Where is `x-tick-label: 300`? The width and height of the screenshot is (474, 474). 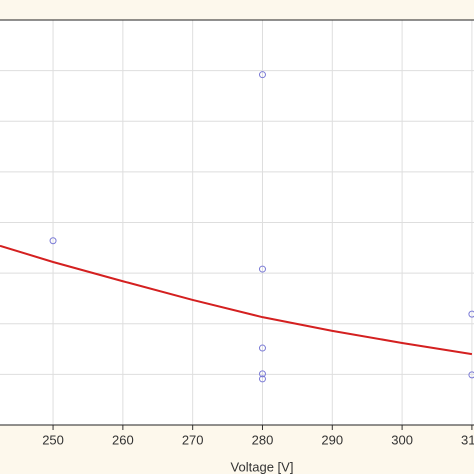 x-tick-label: 300 is located at coordinates (402, 439).